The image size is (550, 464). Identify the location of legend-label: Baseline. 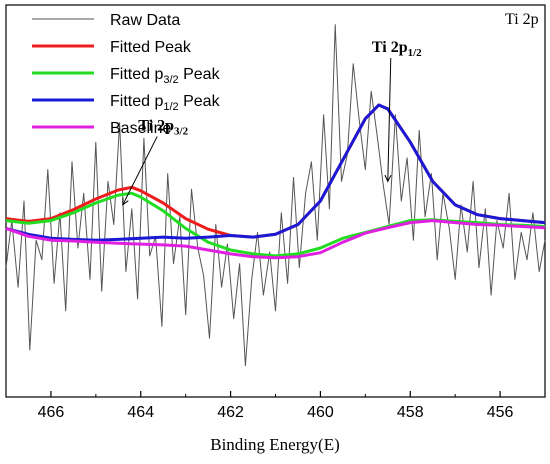
(140, 128).